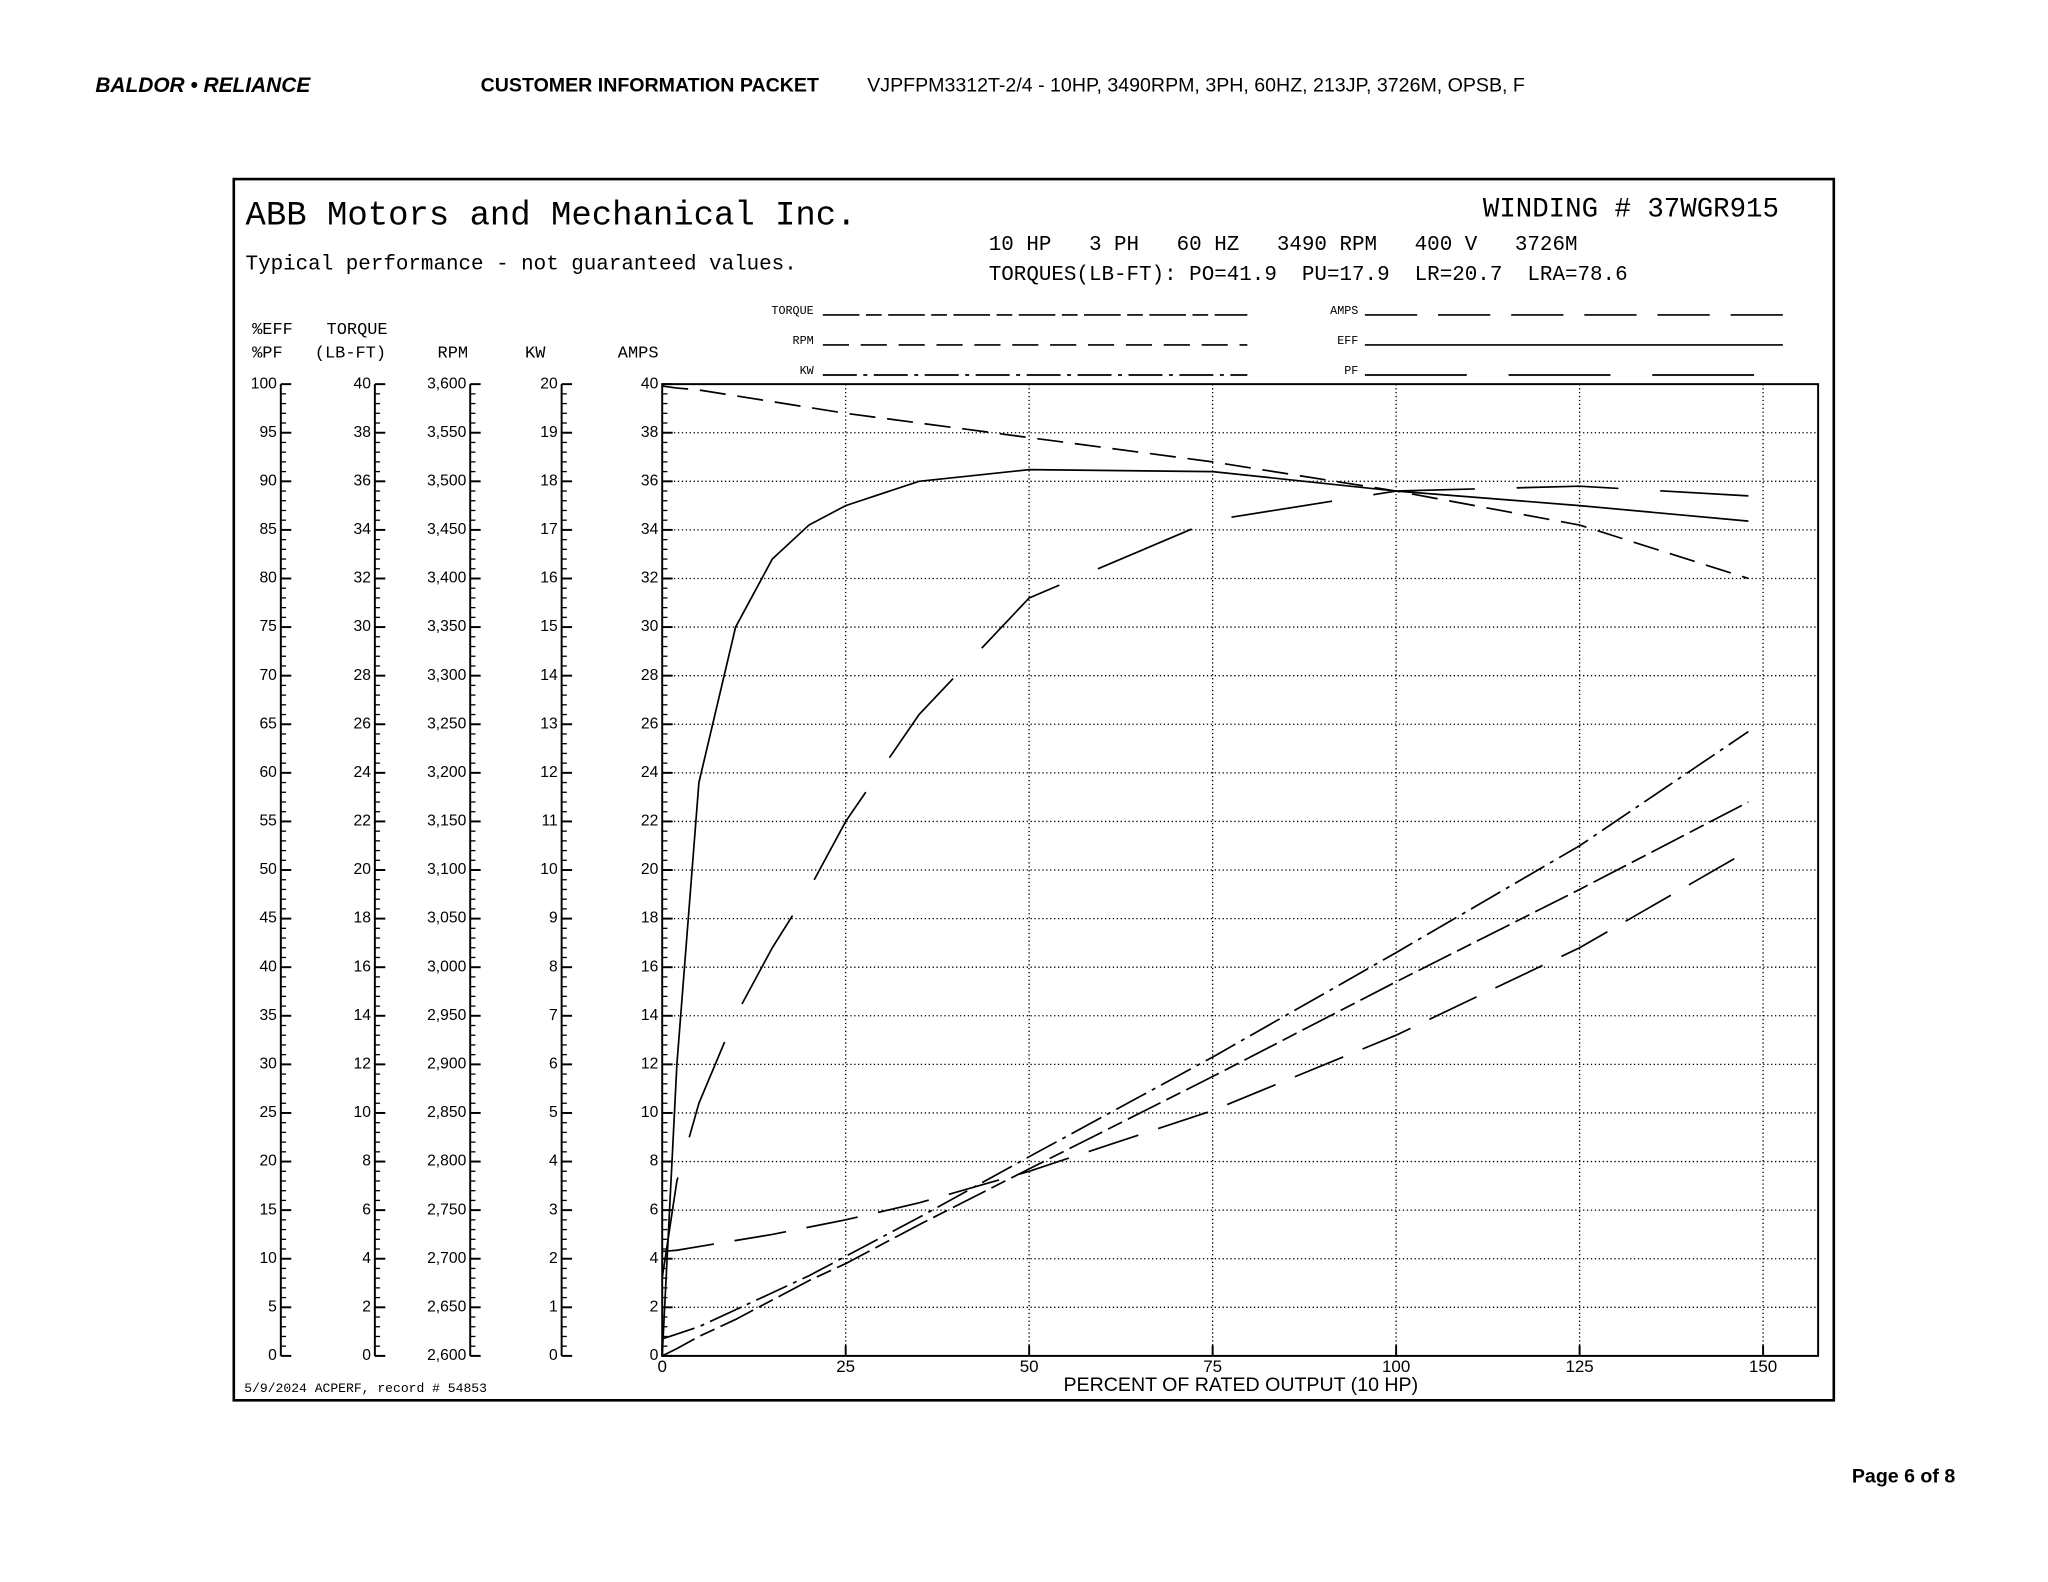 This screenshot has height=1582, width=2048. What do you see at coordinates (1903, 1477) in the screenshot?
I see `page-number: Page 6 of 8` at bounding box center [1903, 1477].